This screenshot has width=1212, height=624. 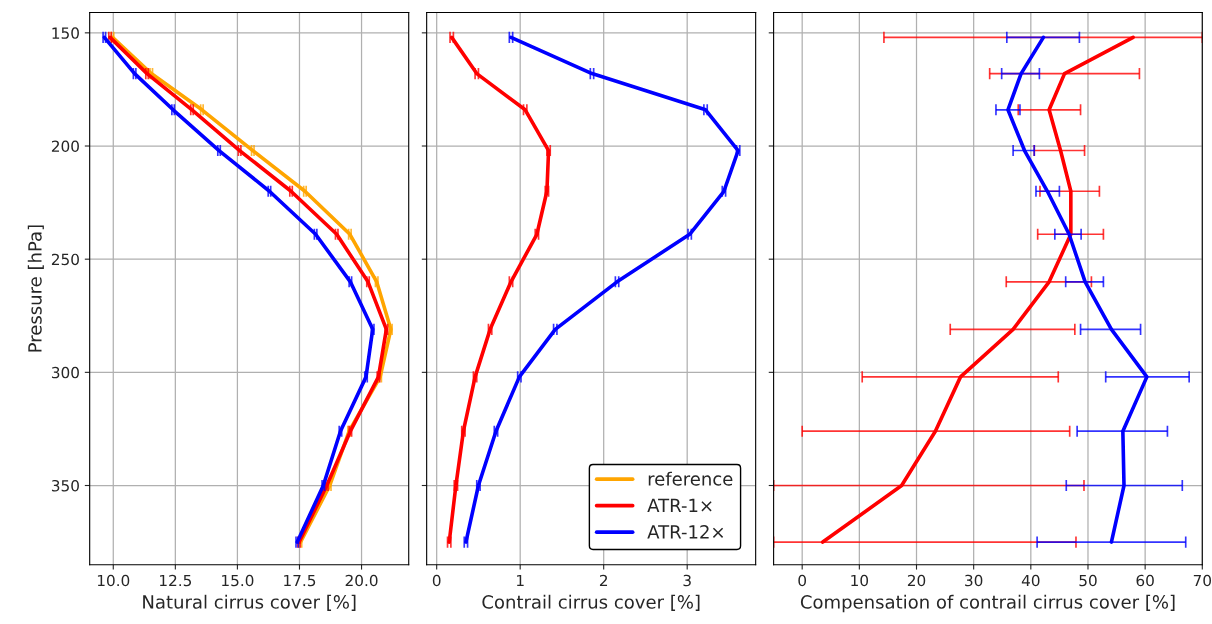 What do you see at coordinates (238, 580) in the screenshot?
I see `x-tick-label: 15.0` at bounding box center [238, 580].